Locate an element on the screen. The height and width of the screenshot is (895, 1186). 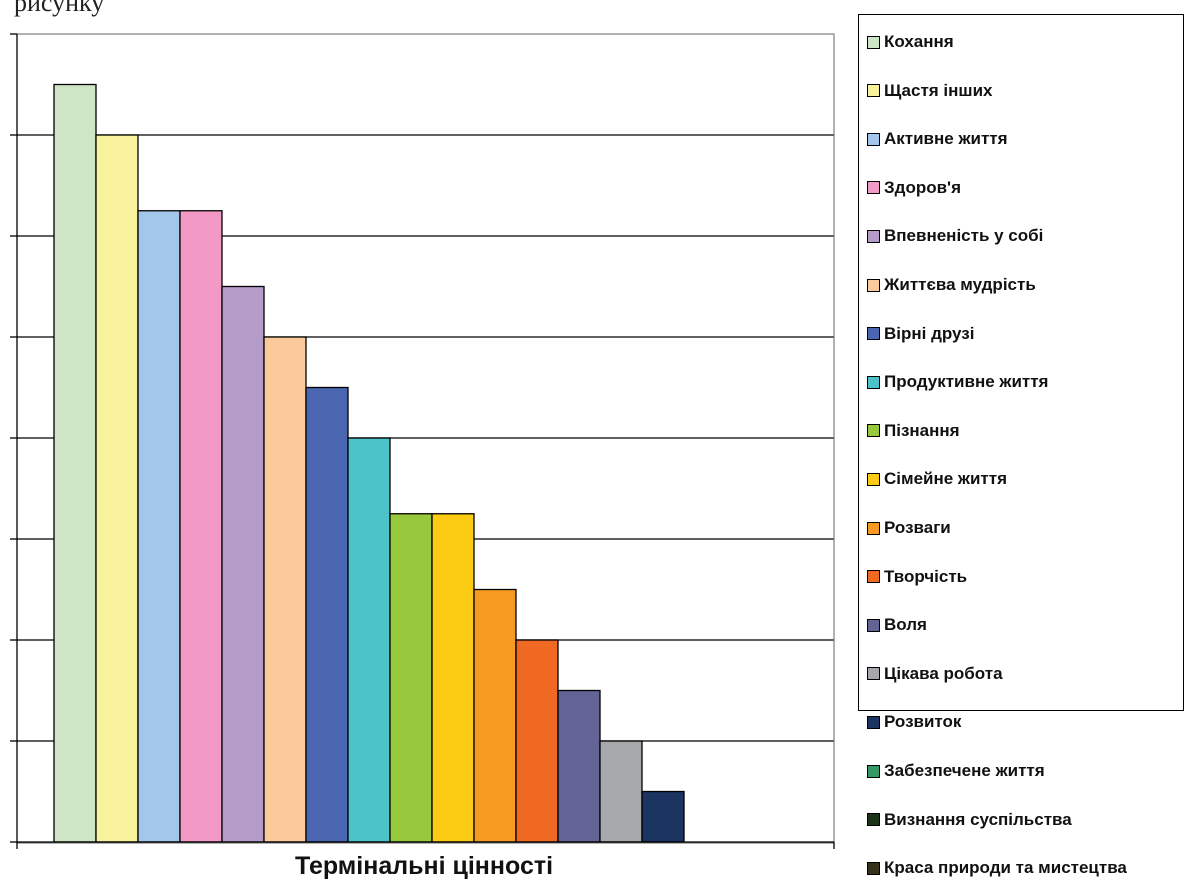
legend-label: Вірні друзі is located at coordinates (929, 333).